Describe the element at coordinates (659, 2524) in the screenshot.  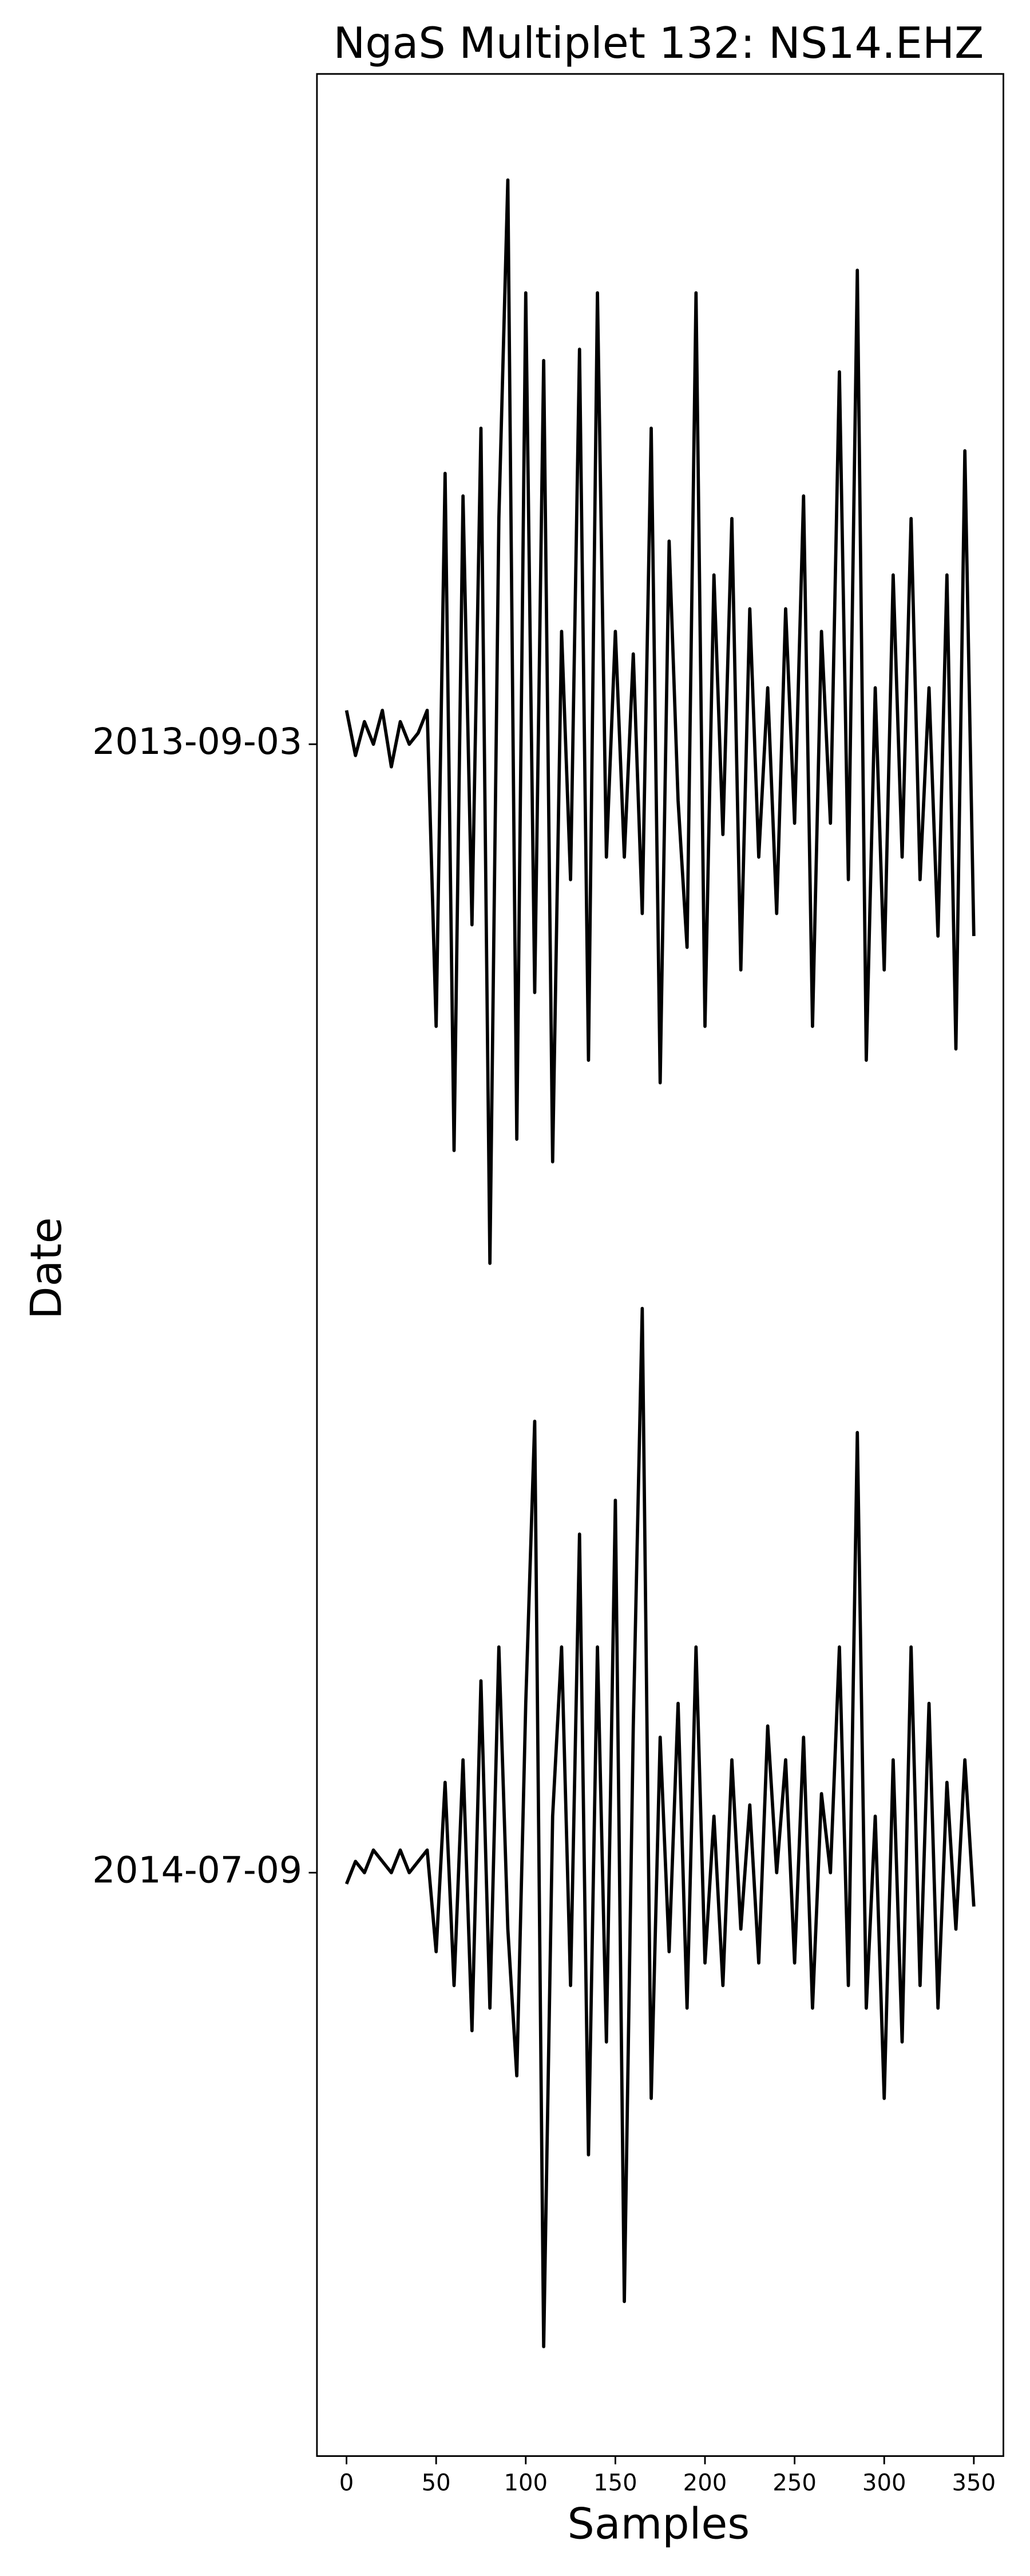
I see `x-axis-label: Samples` at that location.